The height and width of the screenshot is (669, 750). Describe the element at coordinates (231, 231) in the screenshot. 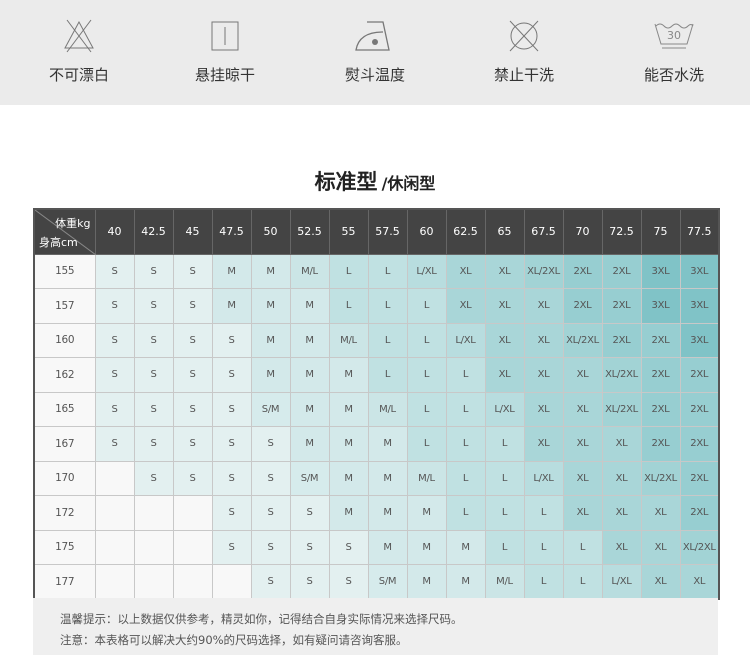

I see `weight-header: 47.5` at that location.